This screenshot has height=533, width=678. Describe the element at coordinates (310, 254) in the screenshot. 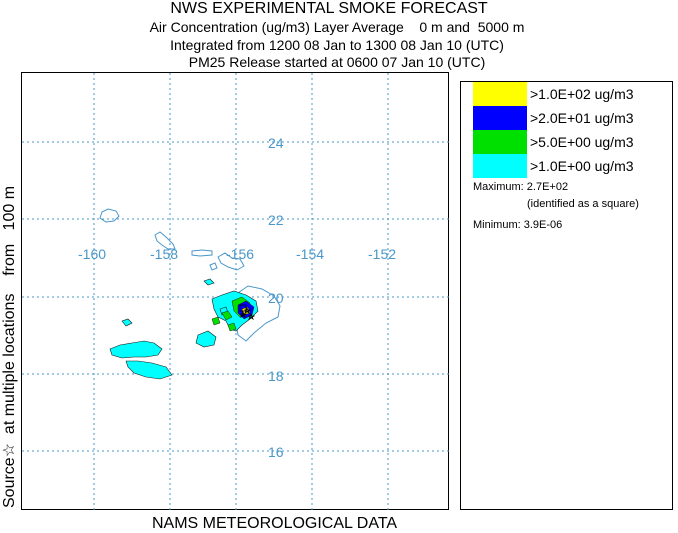

I see `lon-tick-label: -154` at that location.